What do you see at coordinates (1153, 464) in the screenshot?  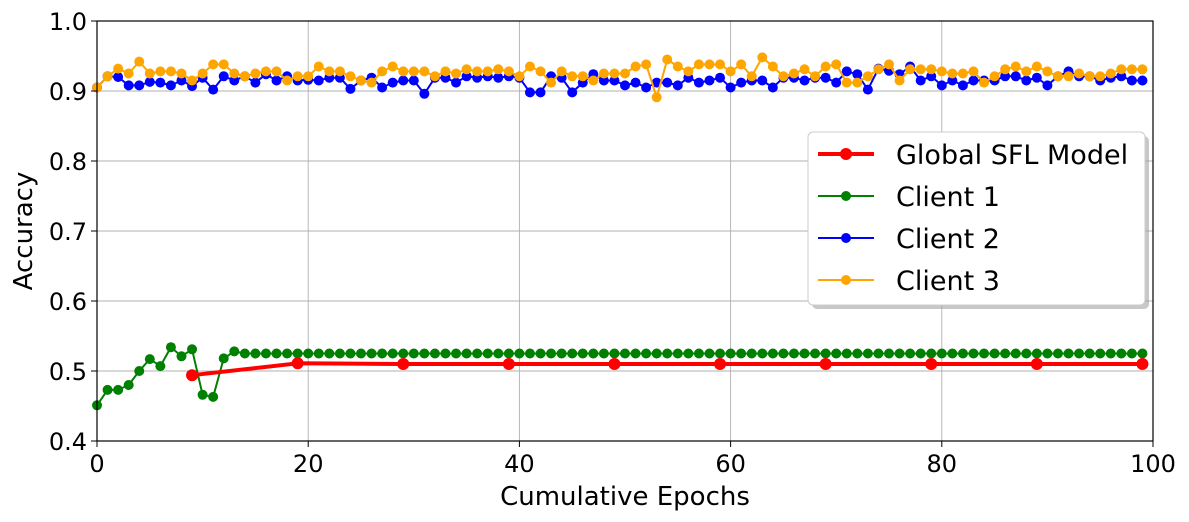 I see `x-tick-label: 100` at bounding box center [1153, 464].